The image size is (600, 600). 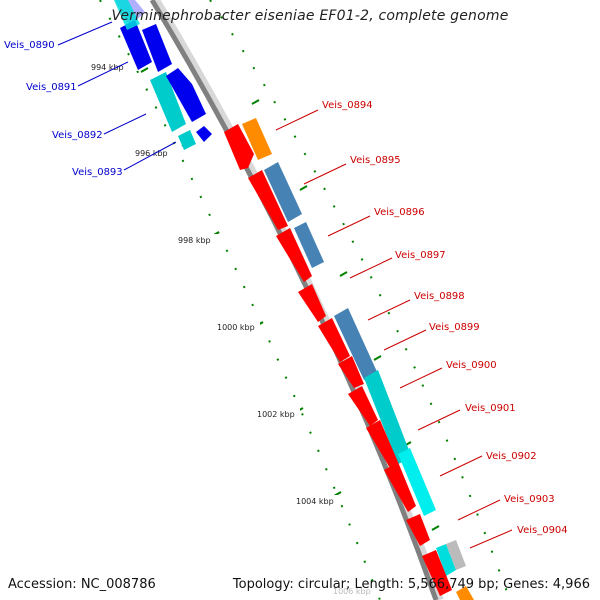 I want to click on gene-label-veis-0901: Veis_0901, so click(x=490, y=408).